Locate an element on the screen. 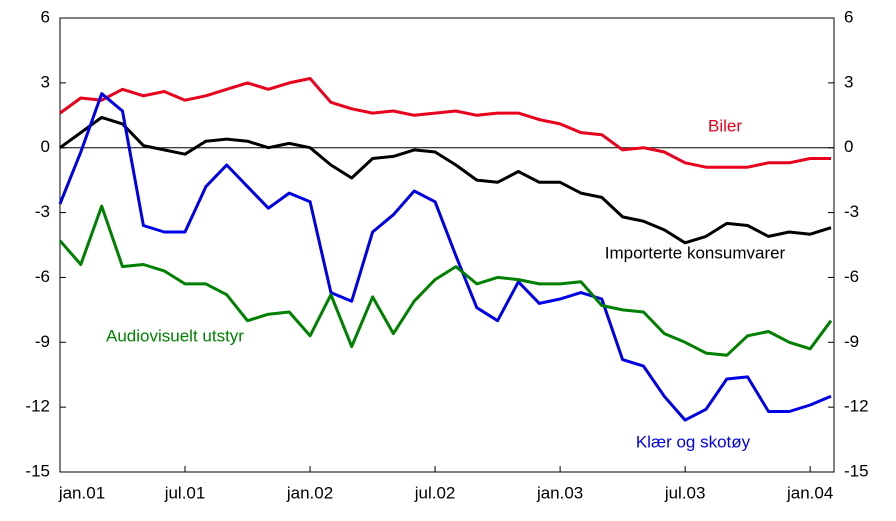 The height and width of the screenshot is (521, 896). series-label: Importerte konsumvarer is located at coordinates (695, 252).